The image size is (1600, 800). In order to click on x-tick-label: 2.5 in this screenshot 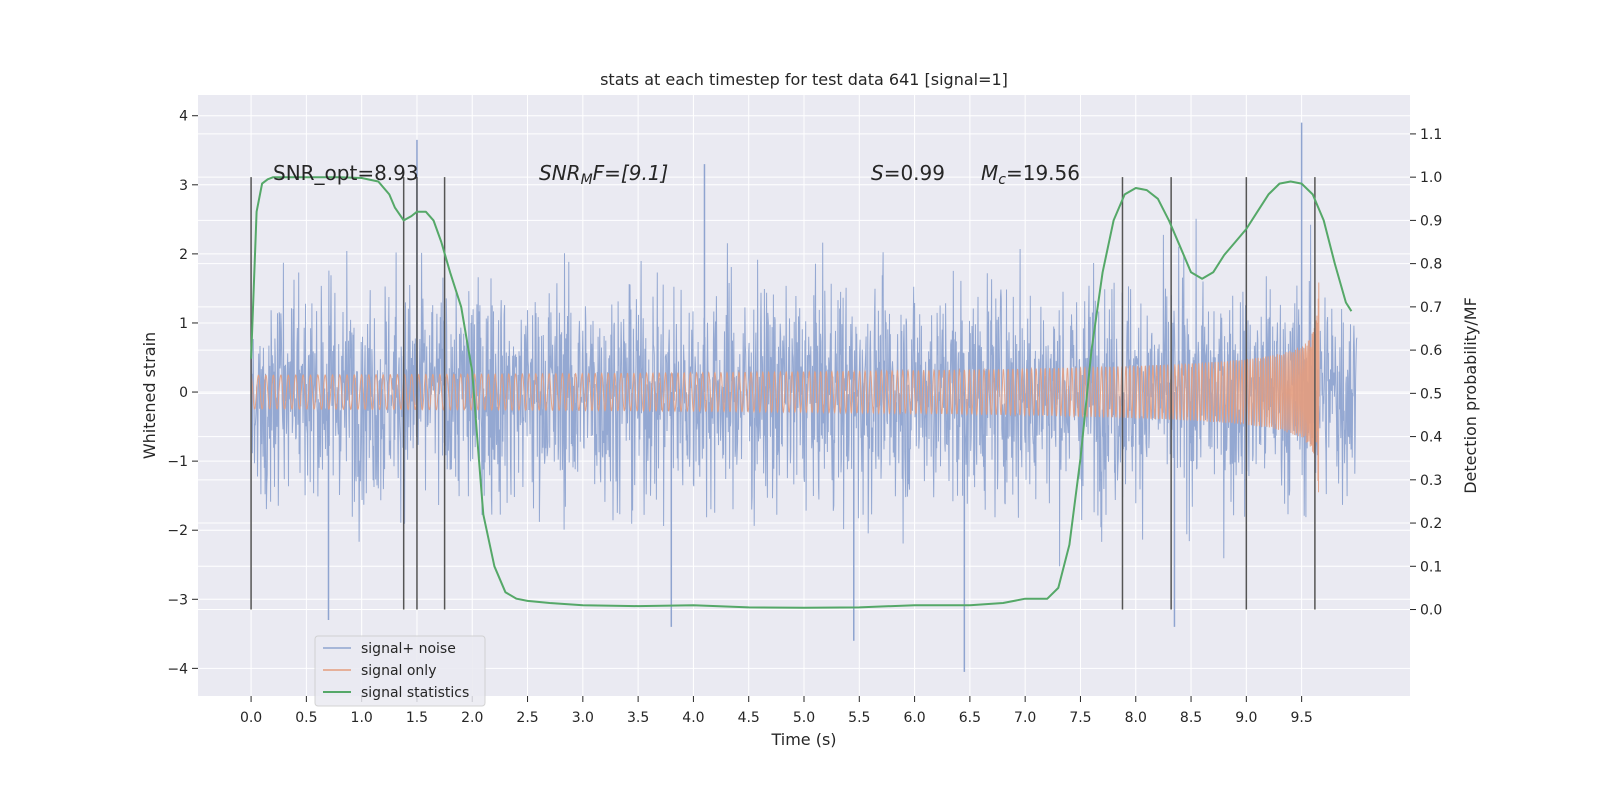, I will do `click(527, 718)`.